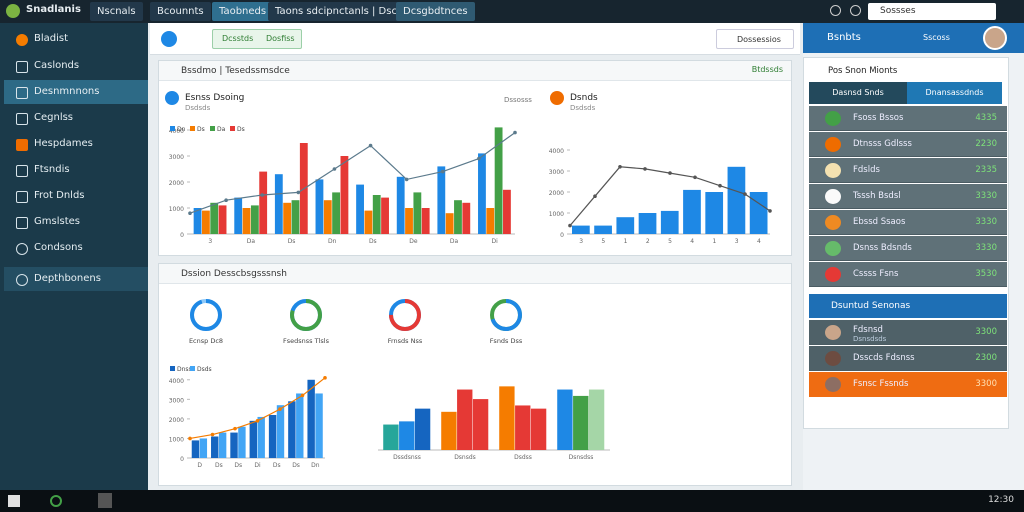 This screenshot has height=512, width=1024. I want to click on list-row: Ebssd Ssaos 3330, so click(908, 222).